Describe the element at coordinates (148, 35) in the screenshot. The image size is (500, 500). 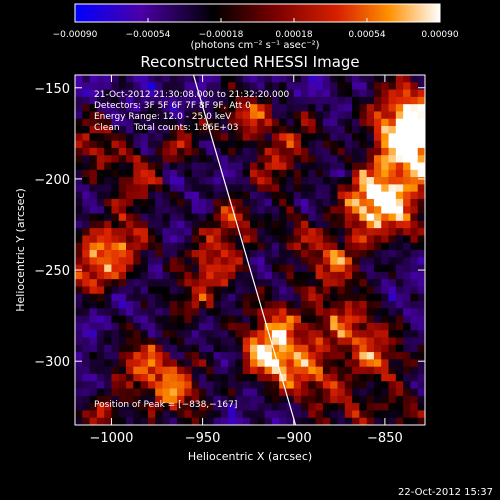
I see `colorbar-tick-label: −0.00054` at that location.